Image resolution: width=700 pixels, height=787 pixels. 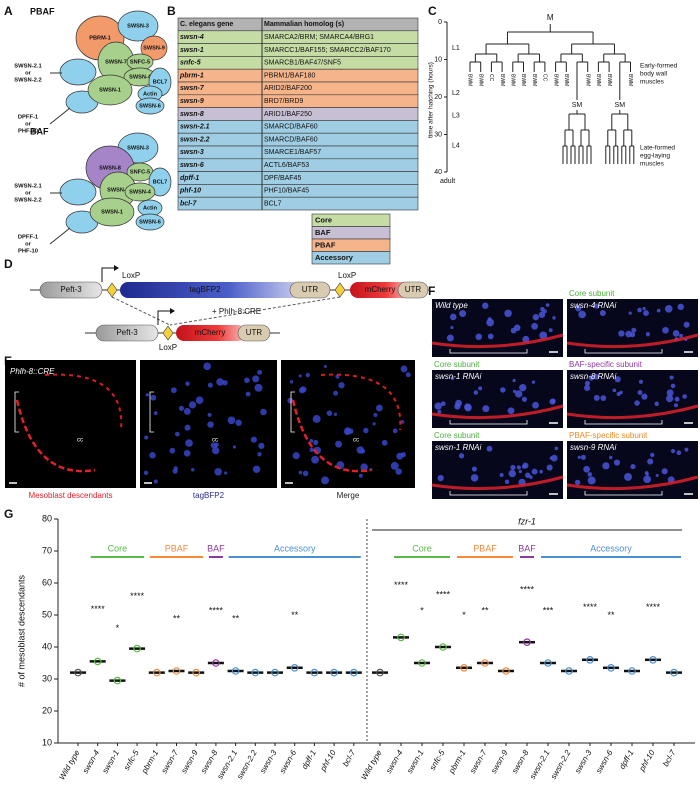 What do you see at coordinates (47, 614) in the screenshot?
I see `y-tick-label: 50` at bounding box center [47, 614].